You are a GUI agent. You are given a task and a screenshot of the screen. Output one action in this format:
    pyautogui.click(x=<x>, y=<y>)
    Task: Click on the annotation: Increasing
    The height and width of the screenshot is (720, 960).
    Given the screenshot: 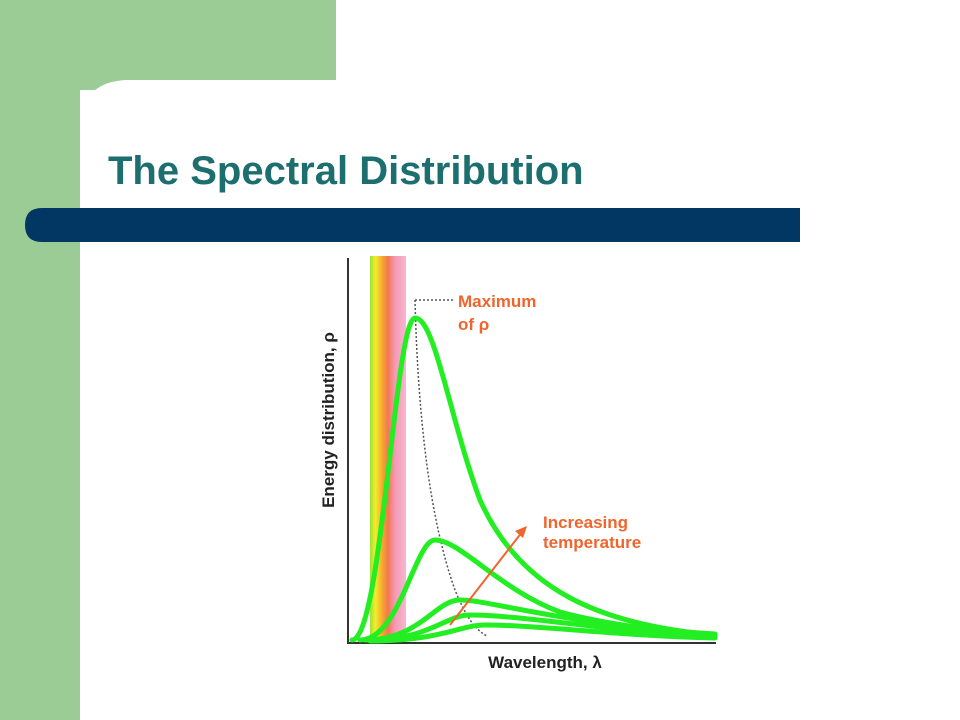 What is the action you would take?
    pyautogui.click(x=585, y=522)
    